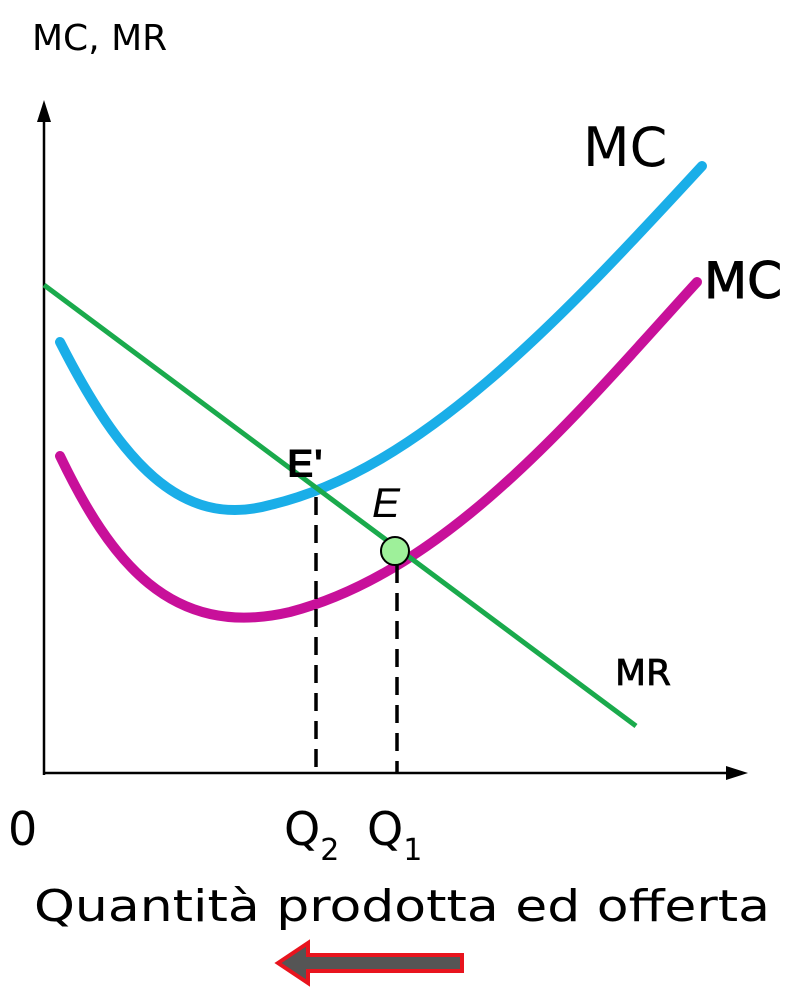  I want to click on mr-label: MR, so click(643, 673).